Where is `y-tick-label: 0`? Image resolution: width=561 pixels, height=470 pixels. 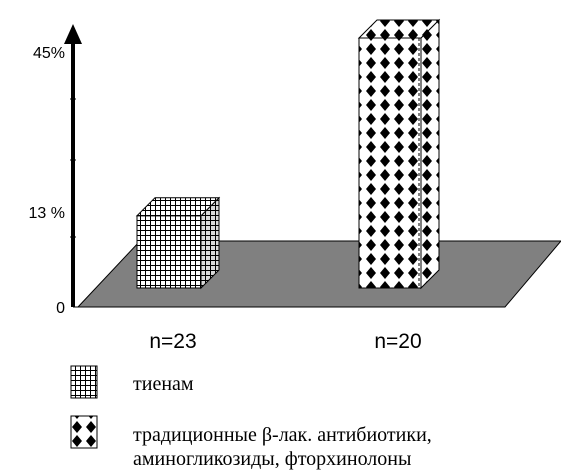 y-tick-label: 0 is located at coordinates (60, 308).